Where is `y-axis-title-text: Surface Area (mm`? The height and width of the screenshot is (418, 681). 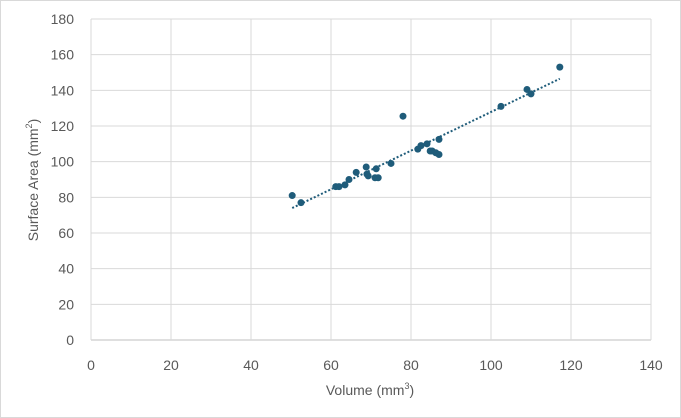
y-axis-title-text: Surface Area (mm is located at coordinates (33, 184).